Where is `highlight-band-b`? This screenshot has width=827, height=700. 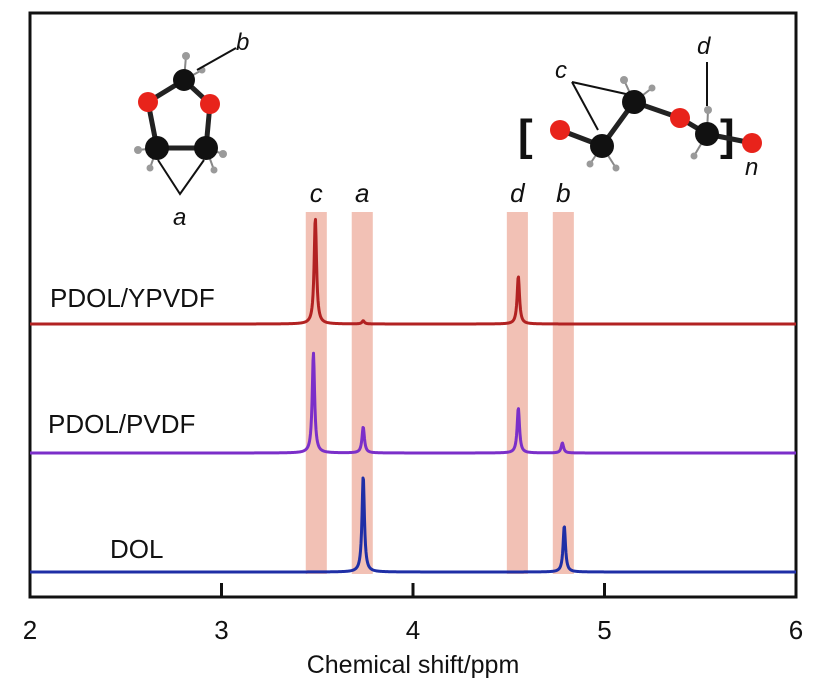 highlight-band-b is located at coordinates (563, 393).